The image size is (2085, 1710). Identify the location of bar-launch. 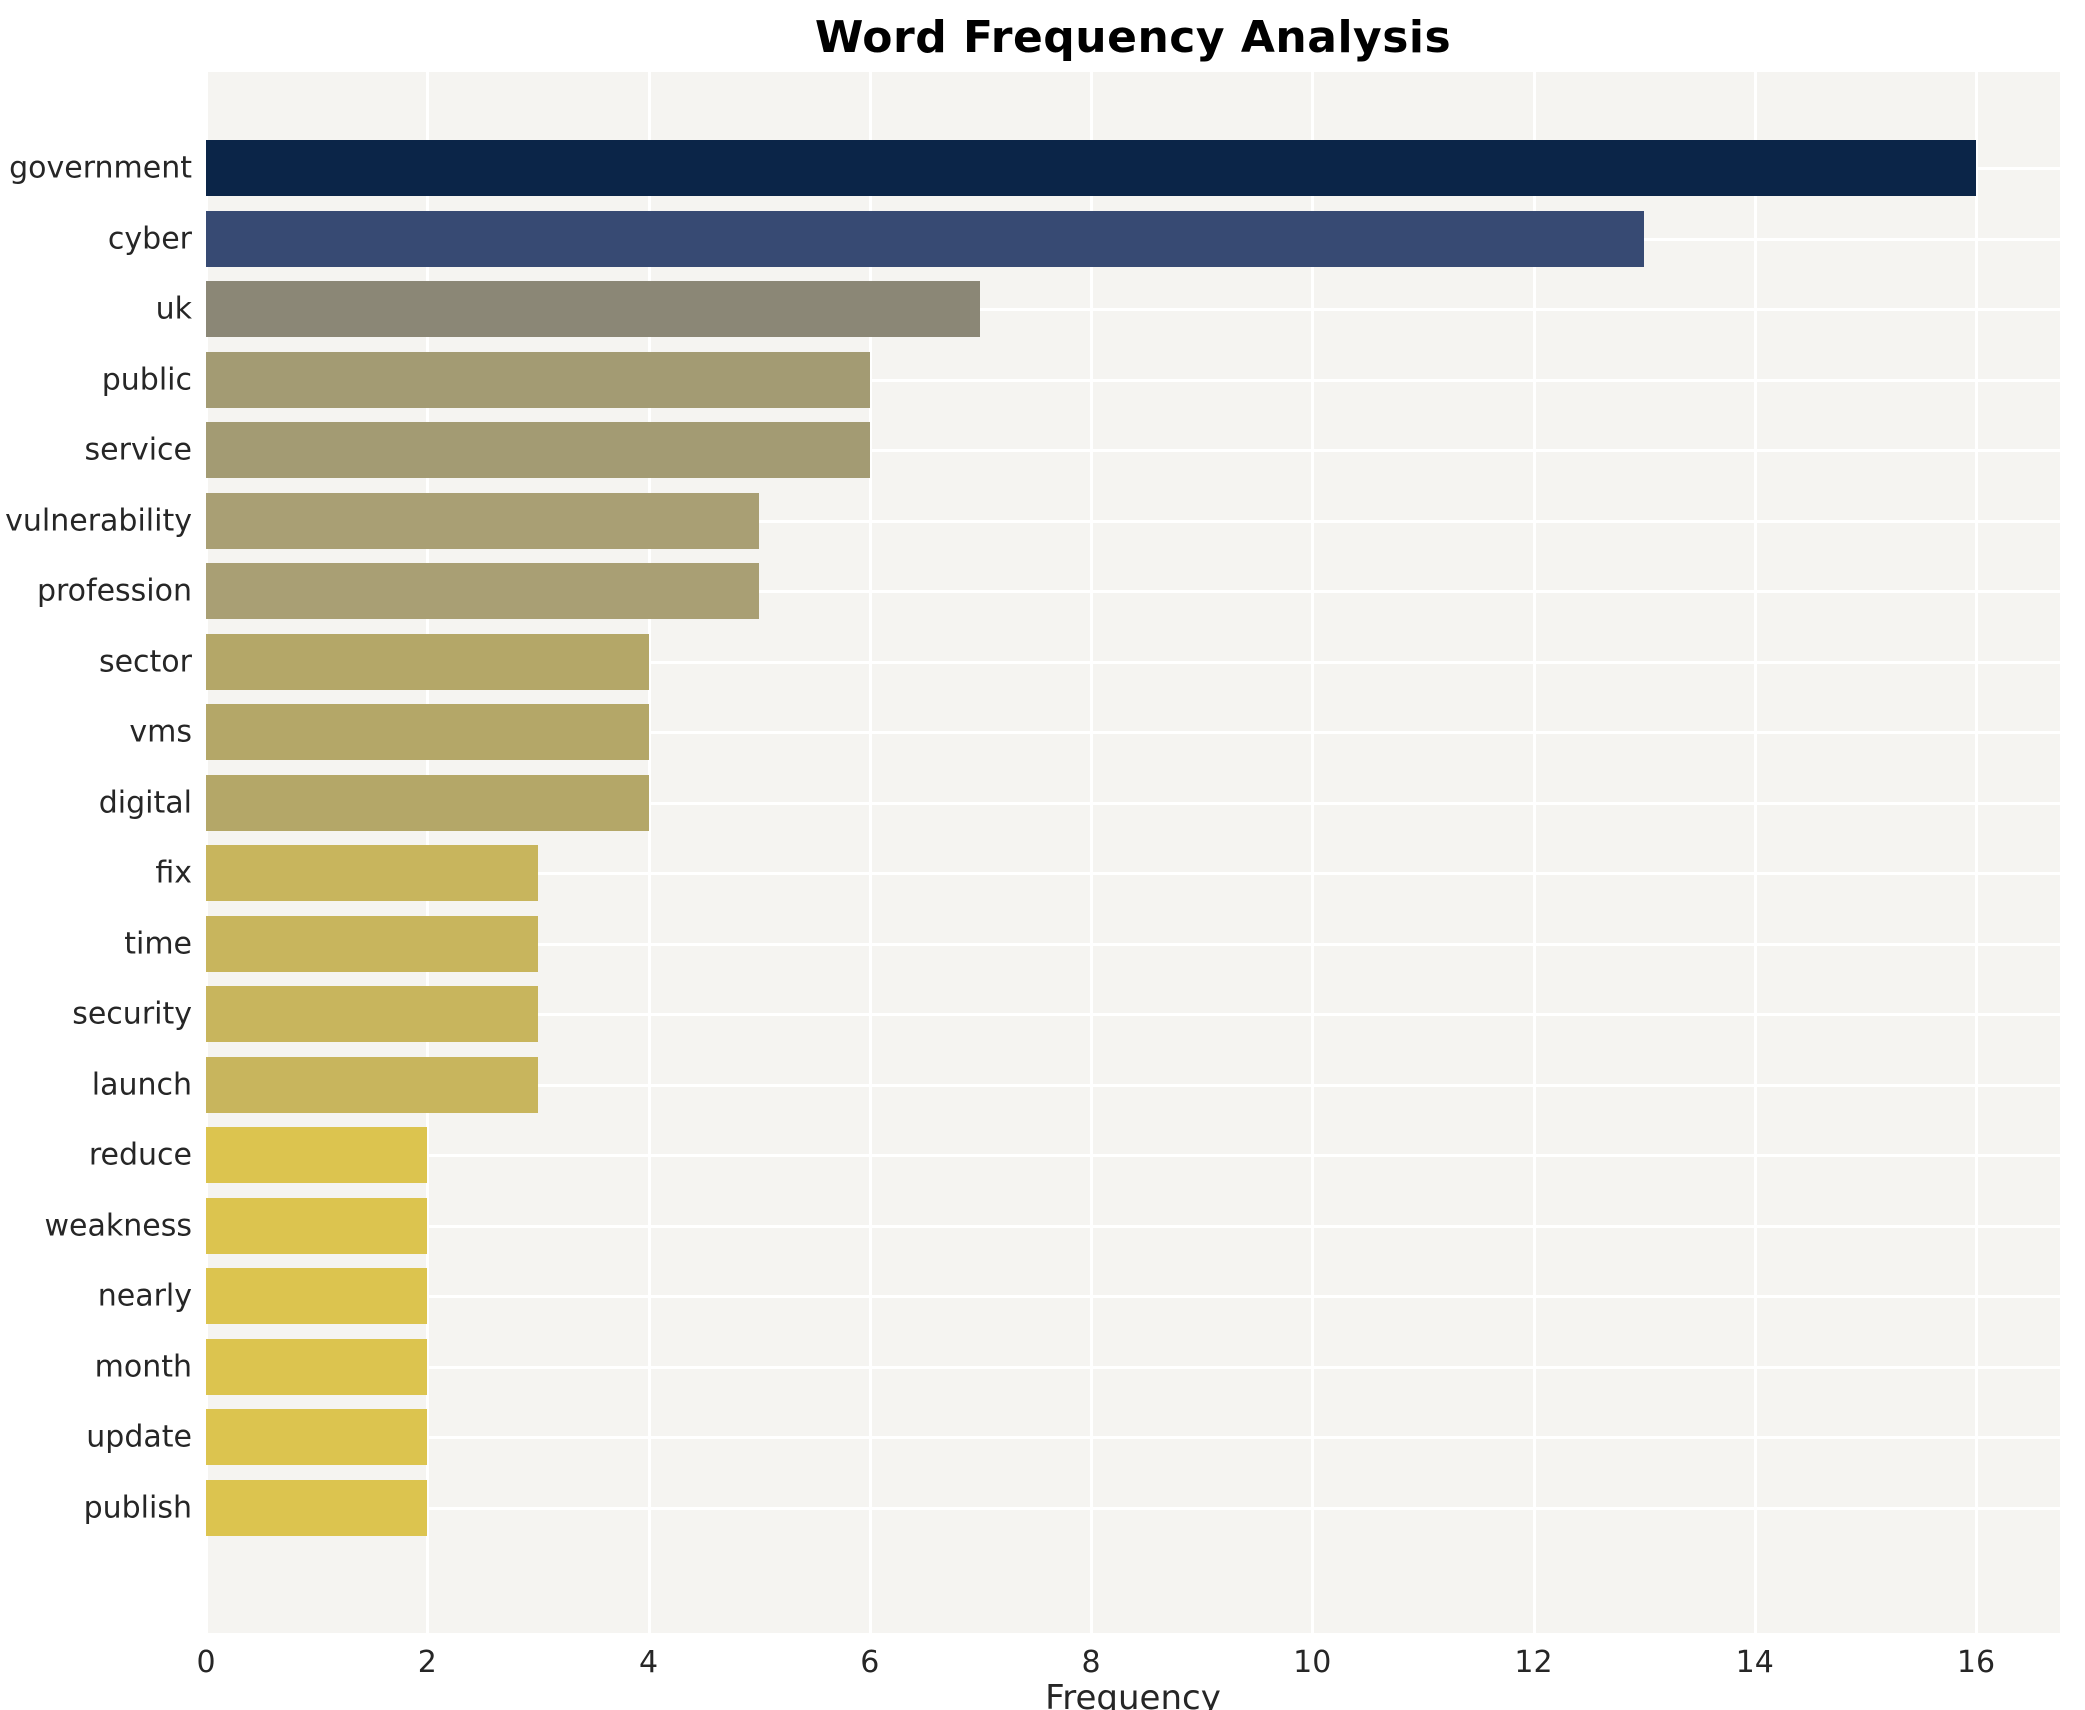
(372, 1084).